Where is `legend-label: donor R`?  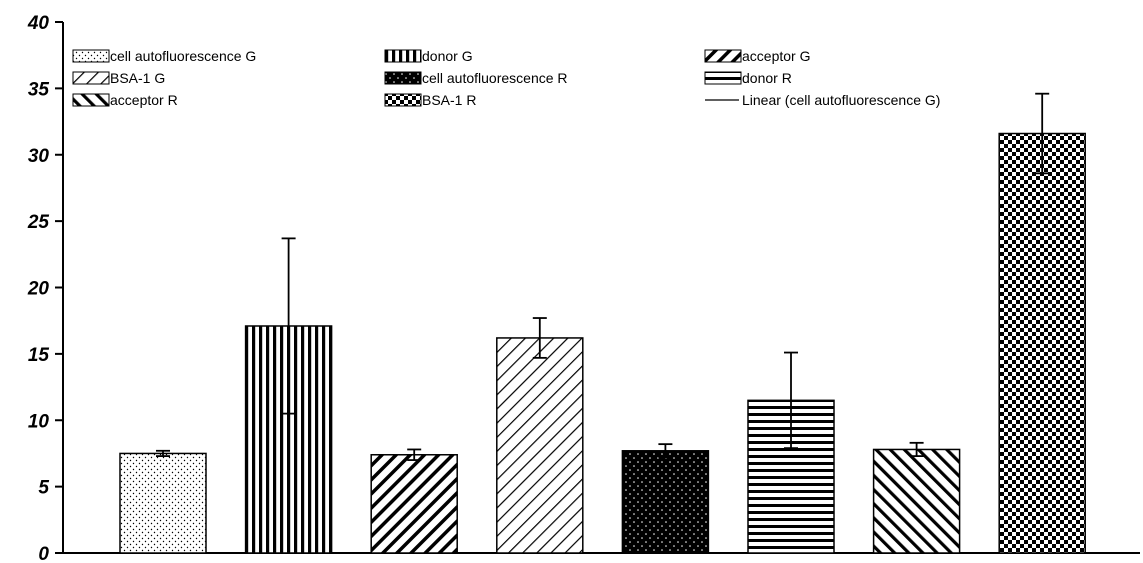
legend-label: donor R is located at coordinates (767, 78).